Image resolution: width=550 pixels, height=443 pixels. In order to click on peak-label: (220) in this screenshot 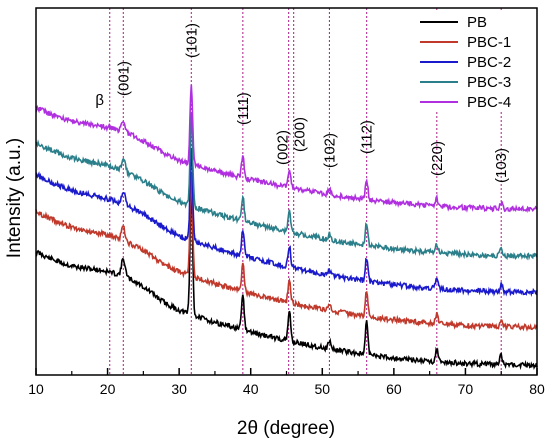, I will do `click(437, 158)`.